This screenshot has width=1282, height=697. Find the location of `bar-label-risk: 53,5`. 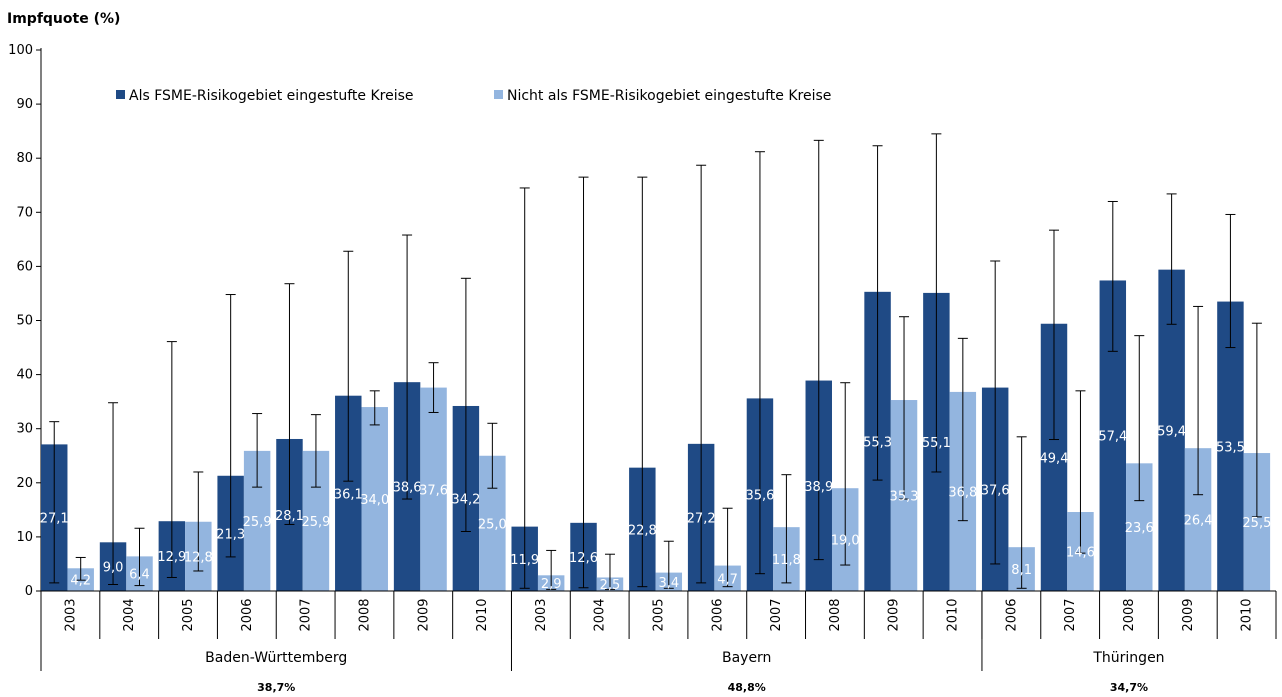

bar-label-risk: 53,5 is located at coordinates (1230, 447).